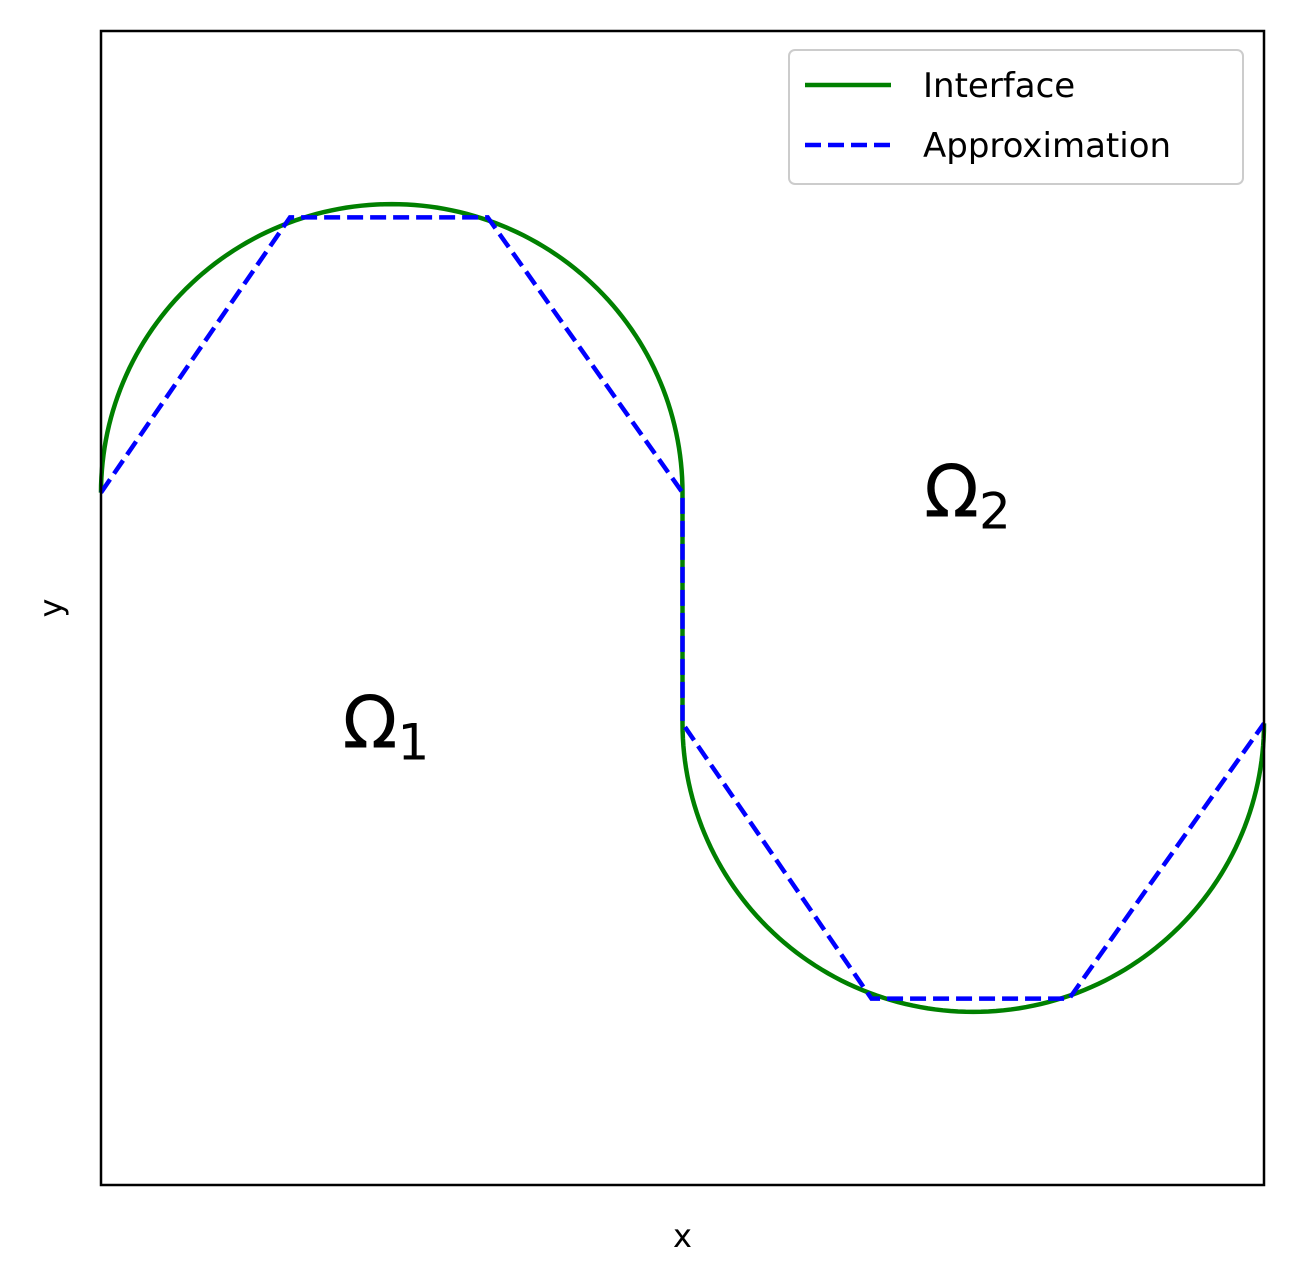 The width and height of the screenshot is (1293, 1286). I want to click on legend-box, so click(1016, 117).